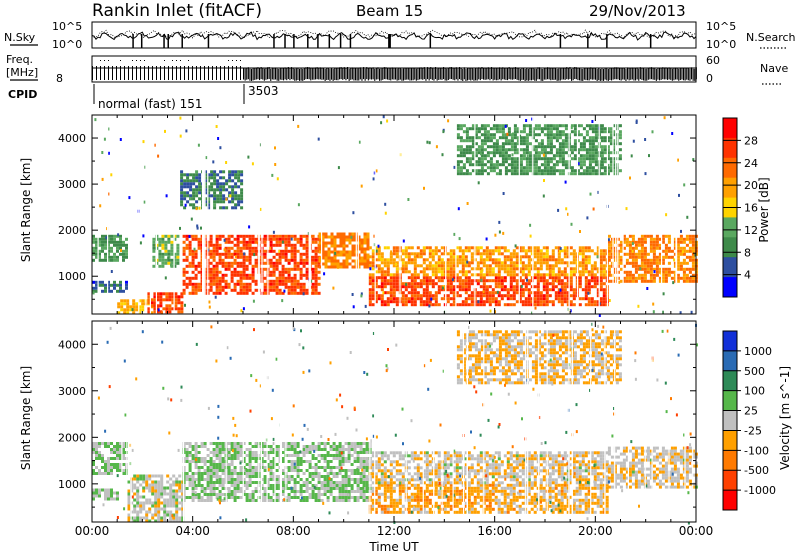 This screenshot has width=800, height=554. What do you see at coordinates (263, 91) in the screenshot?
I see `cpid-mode-2: 3503` at bounding box center [263, 91].